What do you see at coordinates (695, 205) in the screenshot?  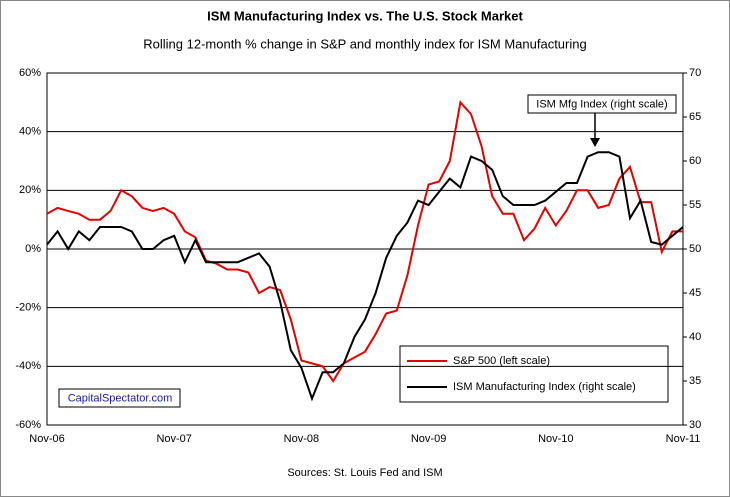 I see `y2-tick-label: 55` at bounding box center [695, 205].